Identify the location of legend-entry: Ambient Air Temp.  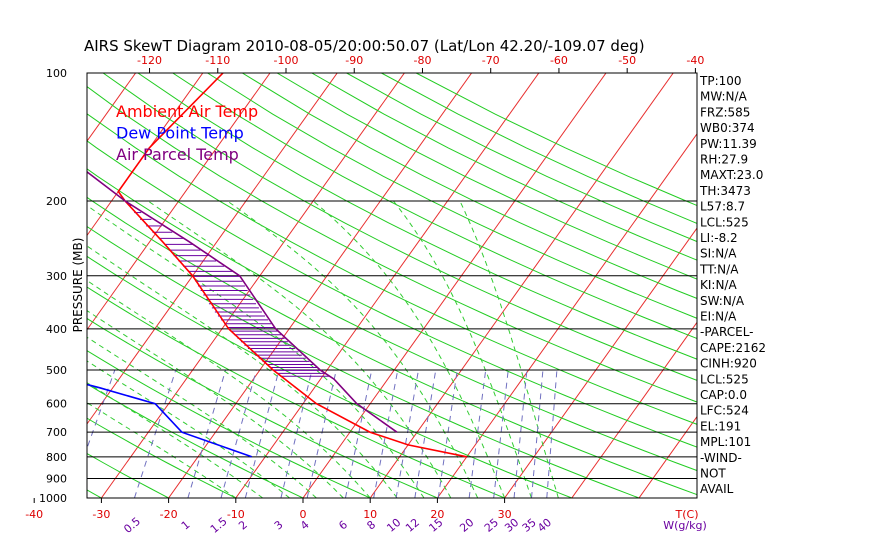
(187, 111).